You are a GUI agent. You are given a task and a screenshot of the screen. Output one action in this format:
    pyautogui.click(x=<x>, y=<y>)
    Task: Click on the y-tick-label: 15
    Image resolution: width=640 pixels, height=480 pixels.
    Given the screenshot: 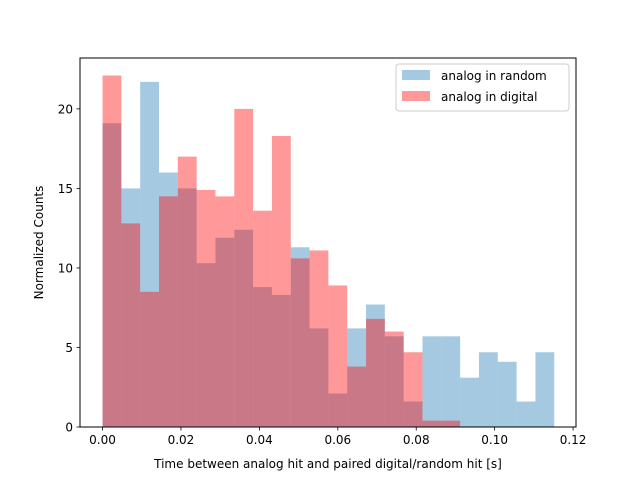 What is the action you would take?
    pyautogui.click(x=65, y=189)
    